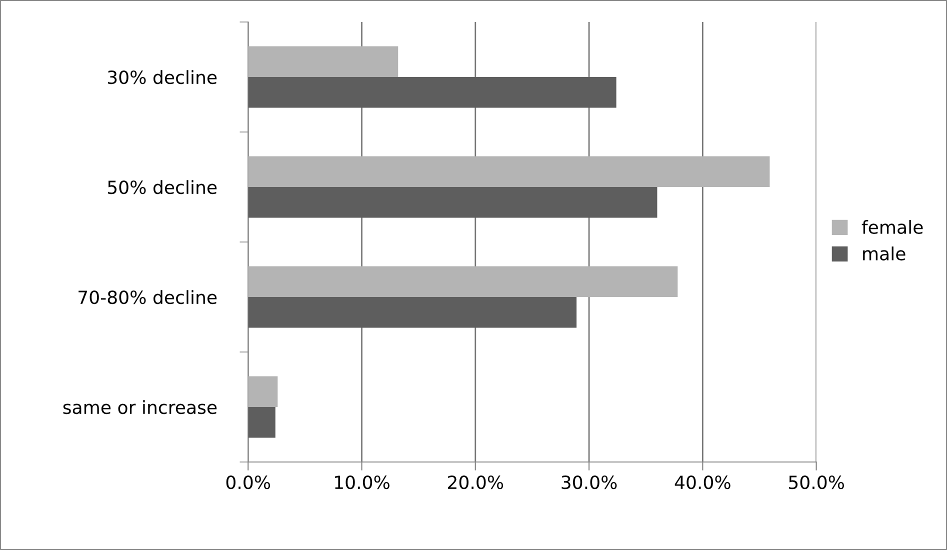 This screenshot has width=947, height=550. Describe the element at coordinates (816, 483) in the screenshot. I see `x-tick-label: 50.0%` at that location.